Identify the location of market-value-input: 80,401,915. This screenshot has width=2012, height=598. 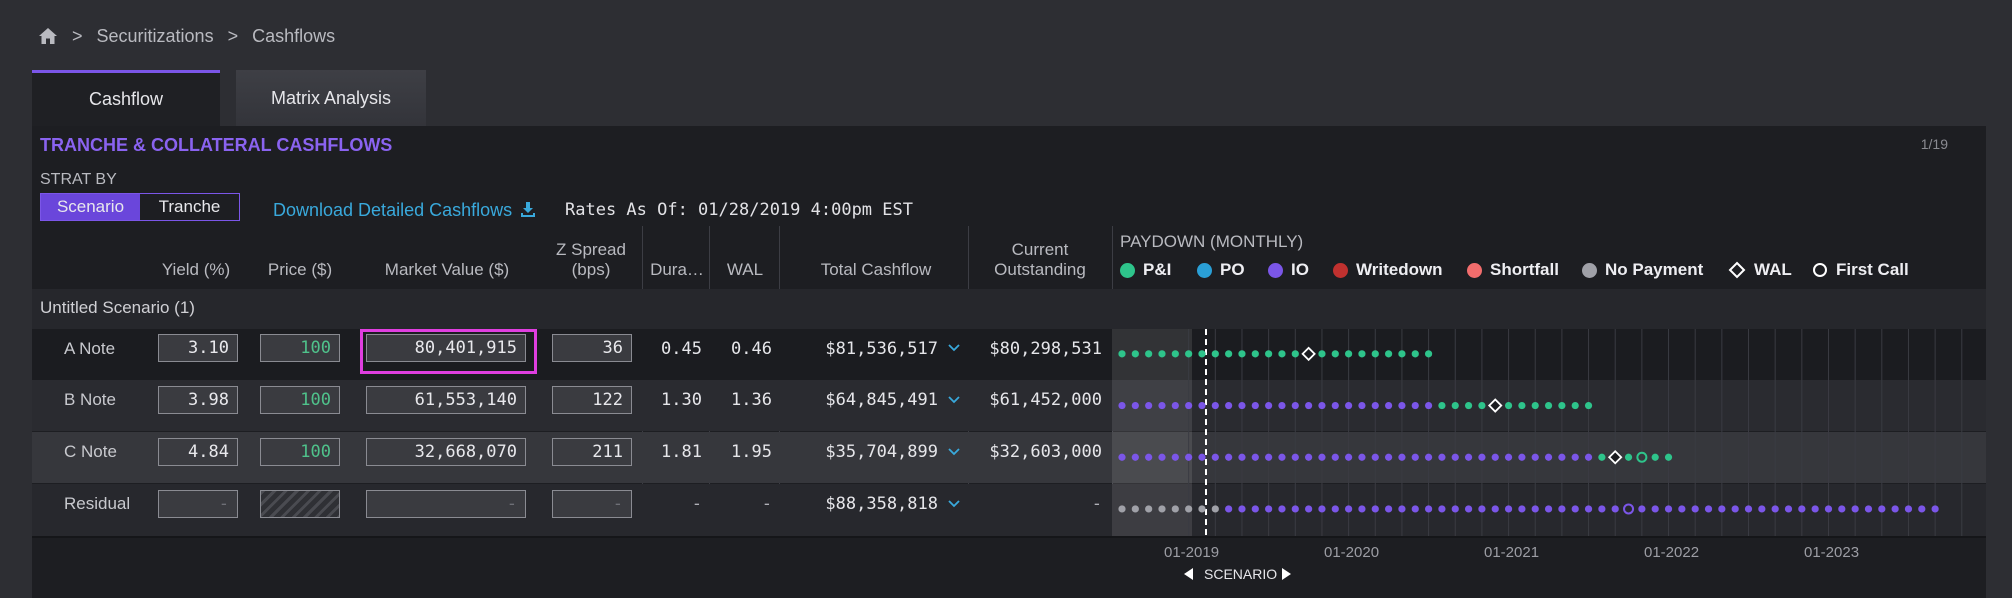
(446, 348).